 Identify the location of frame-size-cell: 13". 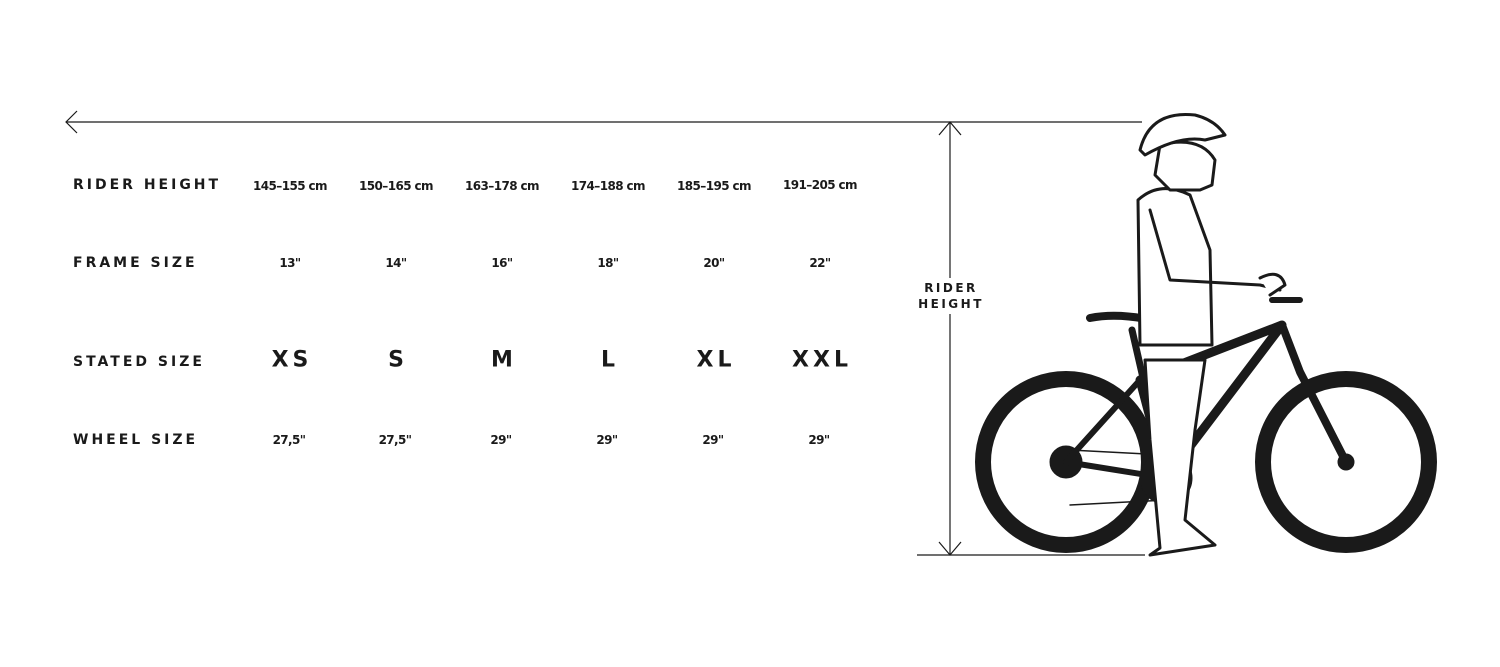
(290, 263).